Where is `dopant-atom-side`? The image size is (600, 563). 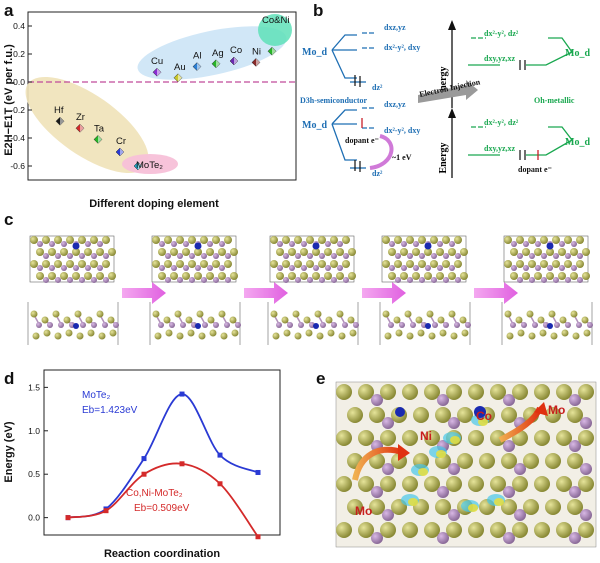
dopant-atom-side is located at coordinates (198, 326).